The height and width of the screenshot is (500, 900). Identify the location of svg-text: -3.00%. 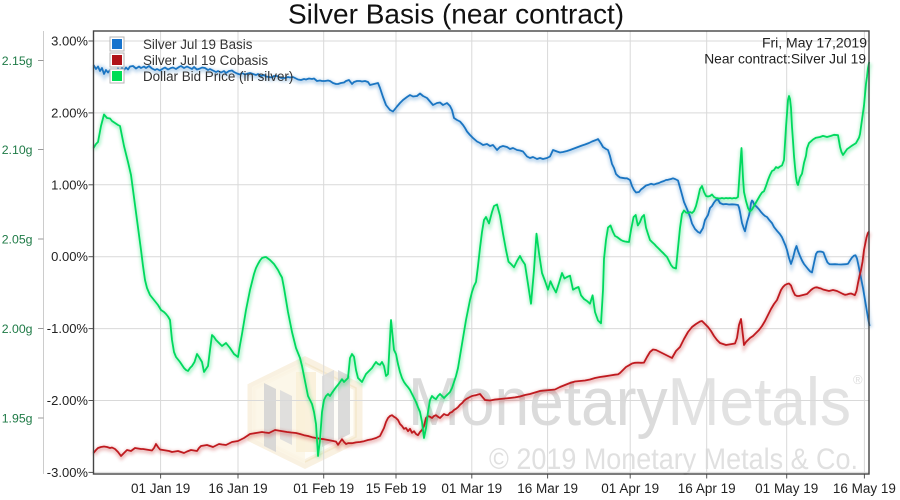
(68, 472).